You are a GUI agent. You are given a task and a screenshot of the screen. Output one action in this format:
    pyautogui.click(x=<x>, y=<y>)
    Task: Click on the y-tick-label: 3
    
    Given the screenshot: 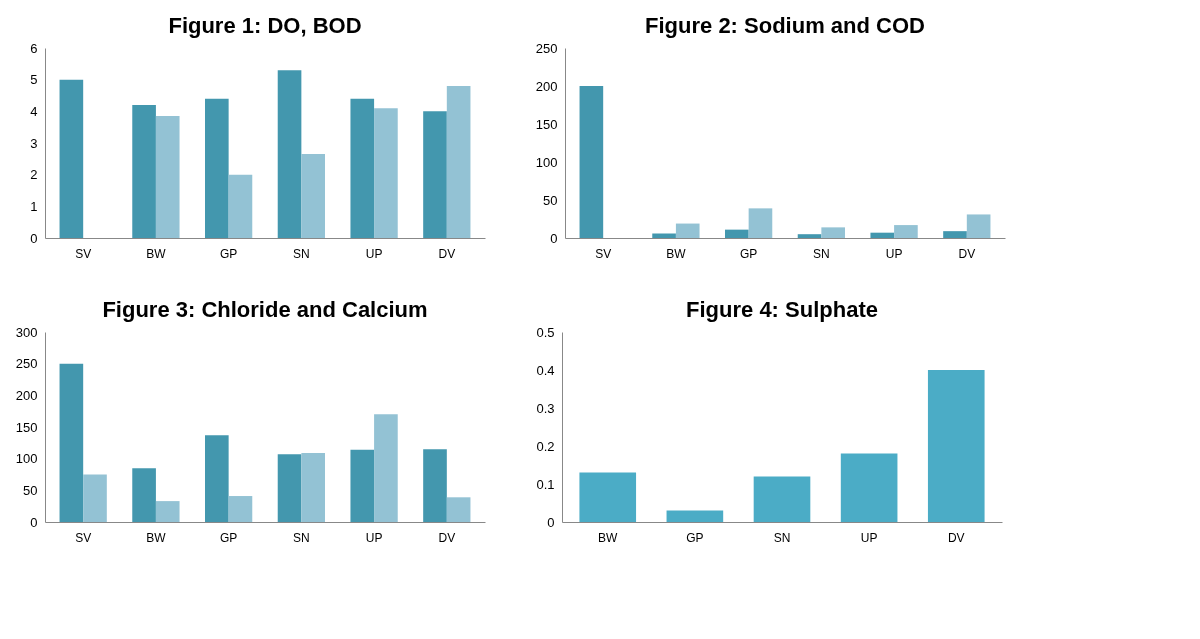 What is the action you would take?
    pyautogui.click(x=34, y=143)
    